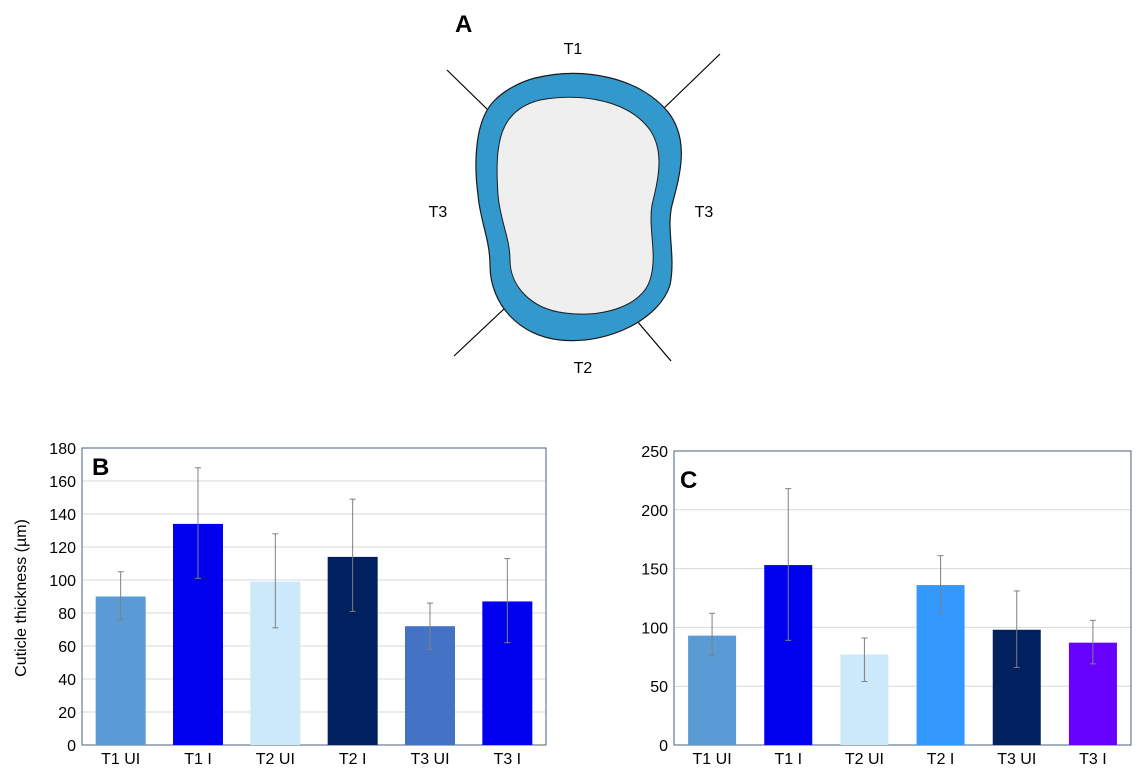  What do you see at coordinates (67, 713) in the screenshot?
I see `y-tick-label: 20` at bounding box center [67, 713].